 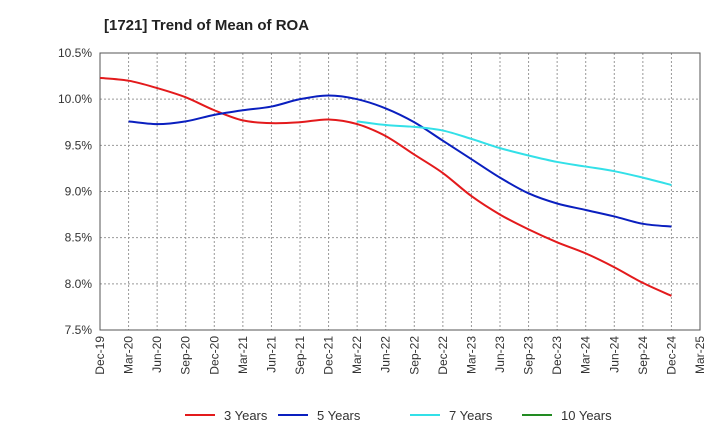 What do you see at coordinates (243, 355) in the screenshot?
I see `x-tick-label: Mar-21` at bounding box center [243, 355].